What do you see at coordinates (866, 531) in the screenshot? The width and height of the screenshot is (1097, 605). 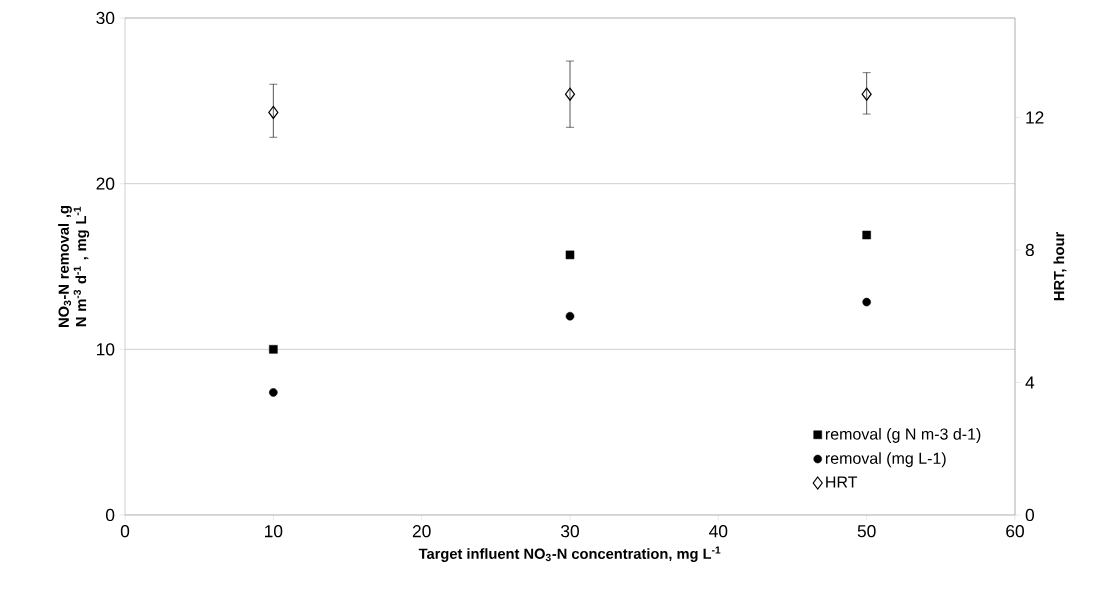 I see `x-tick-label: 50` at bounding box center [866, 531].